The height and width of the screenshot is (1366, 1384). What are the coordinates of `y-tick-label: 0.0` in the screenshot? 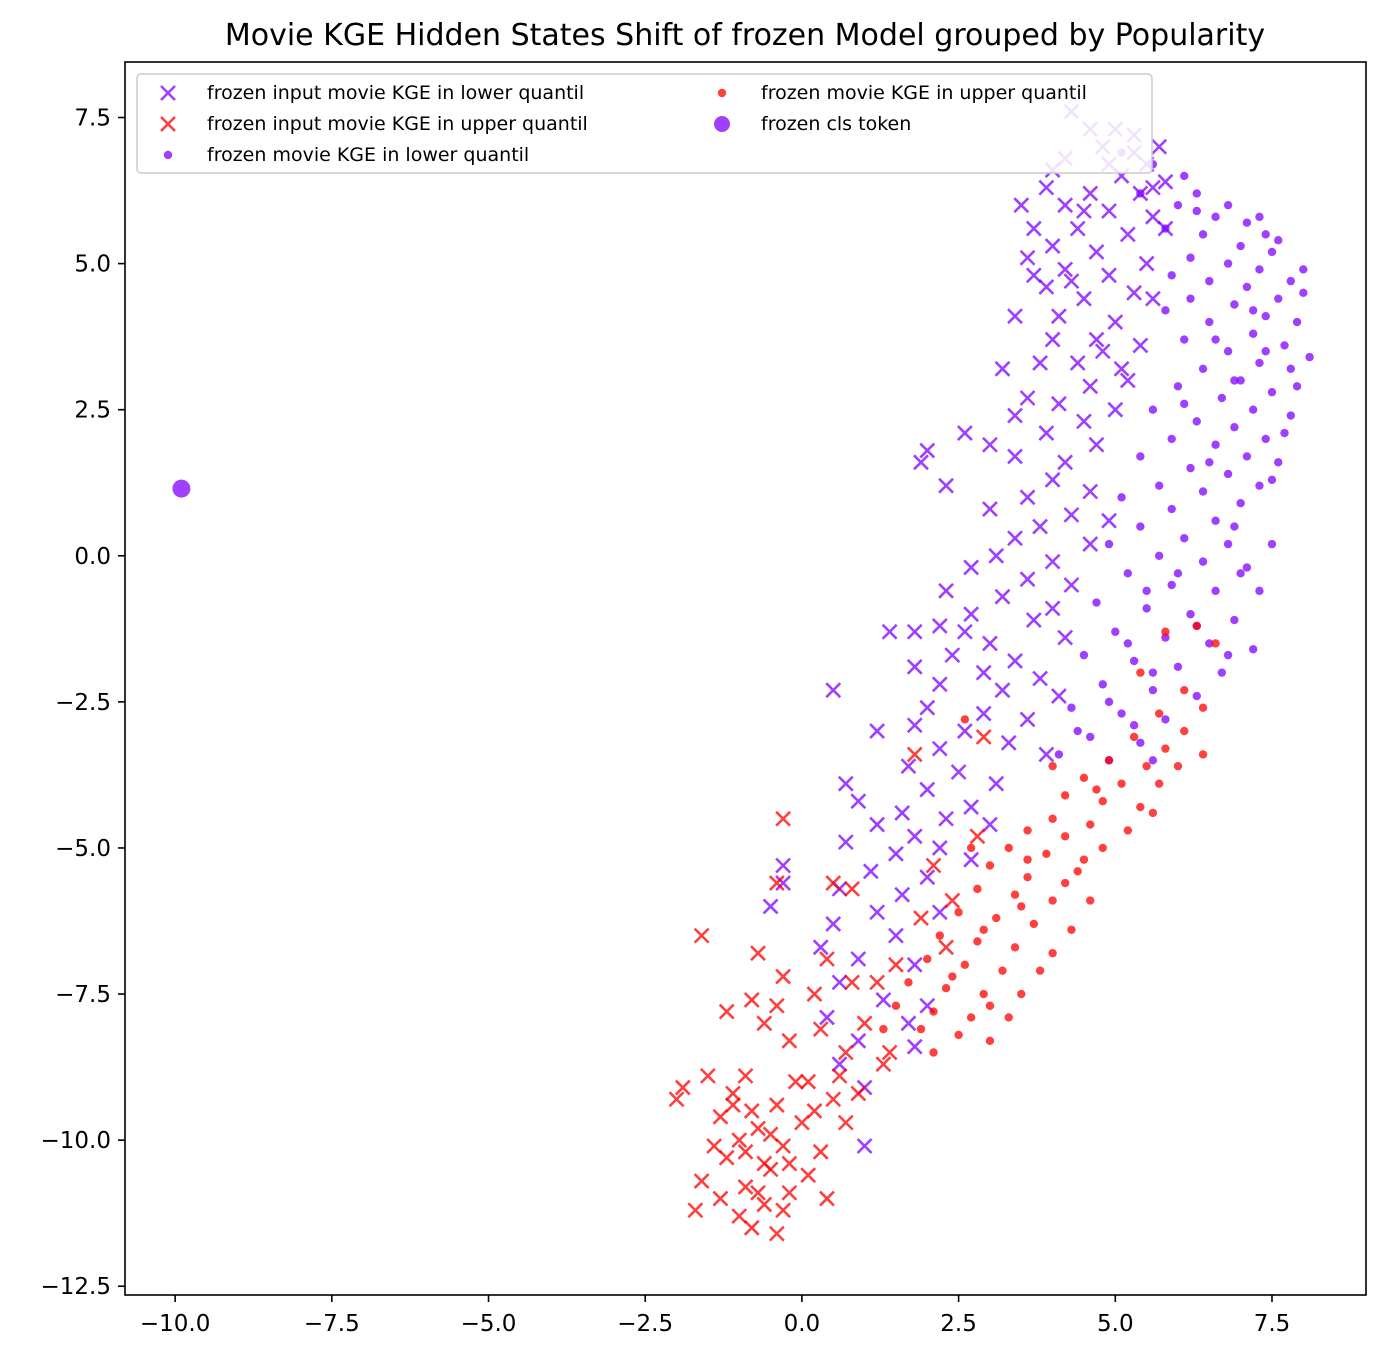 It's located at (92, 557).